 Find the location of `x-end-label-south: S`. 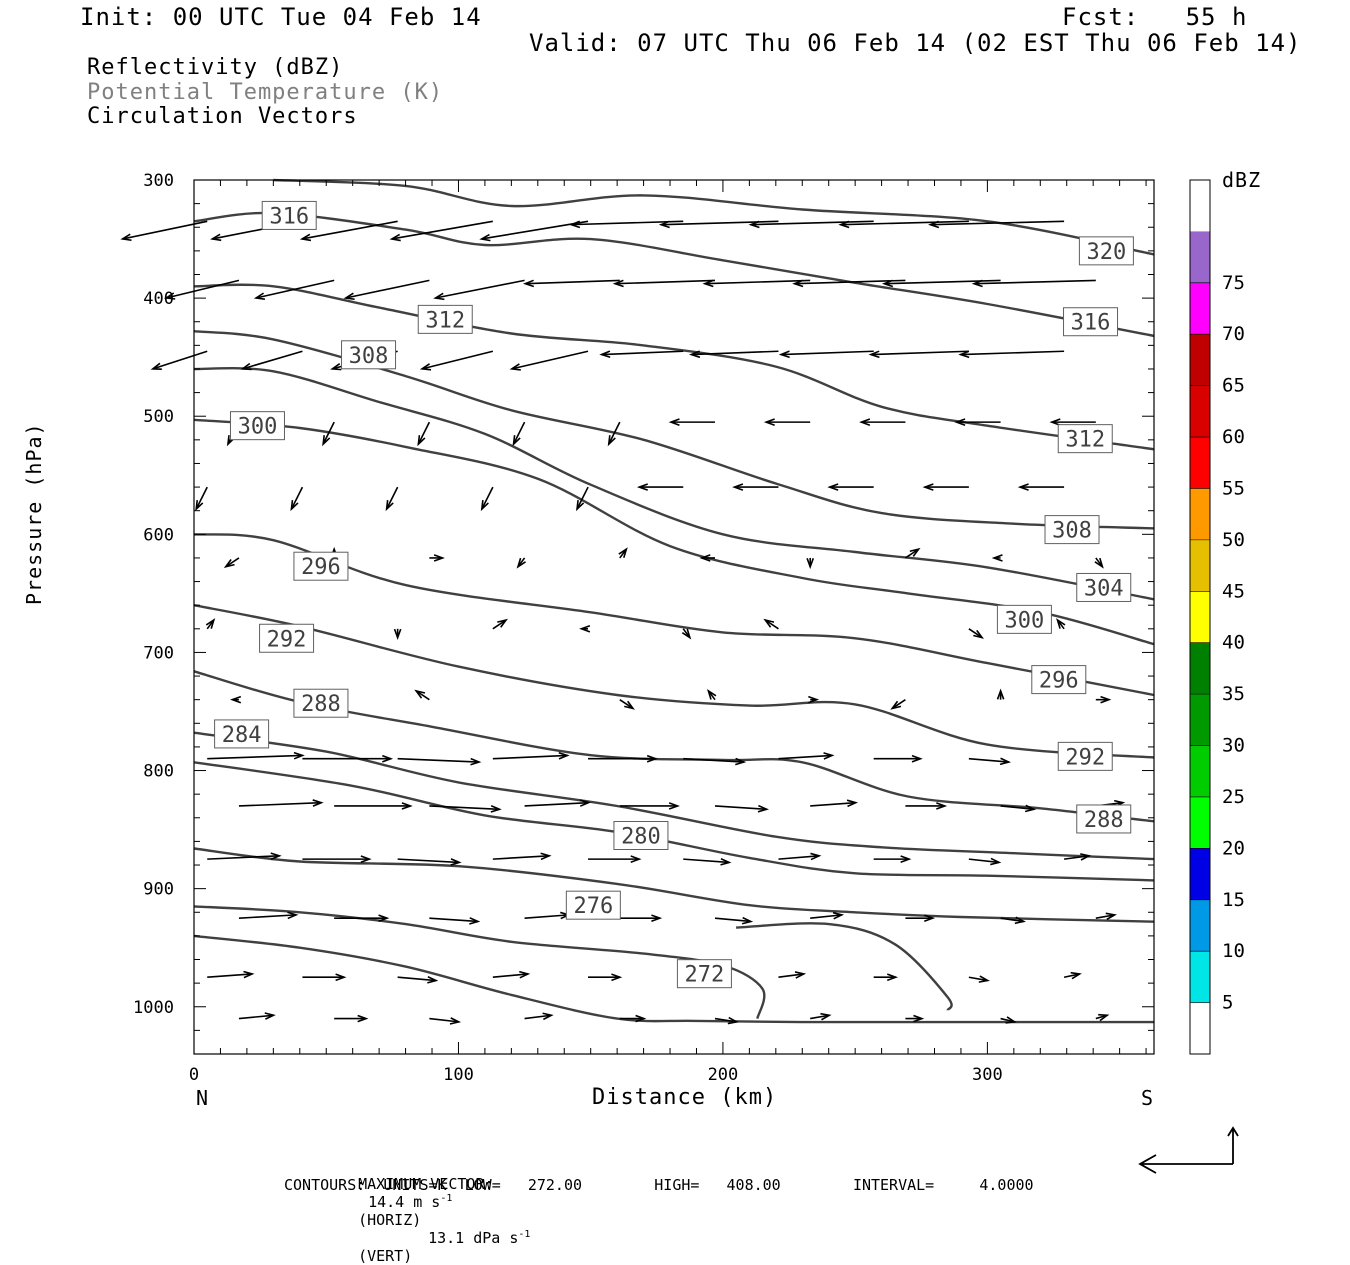

x-end-label-south: S is located at coordinates (1148, 1098).